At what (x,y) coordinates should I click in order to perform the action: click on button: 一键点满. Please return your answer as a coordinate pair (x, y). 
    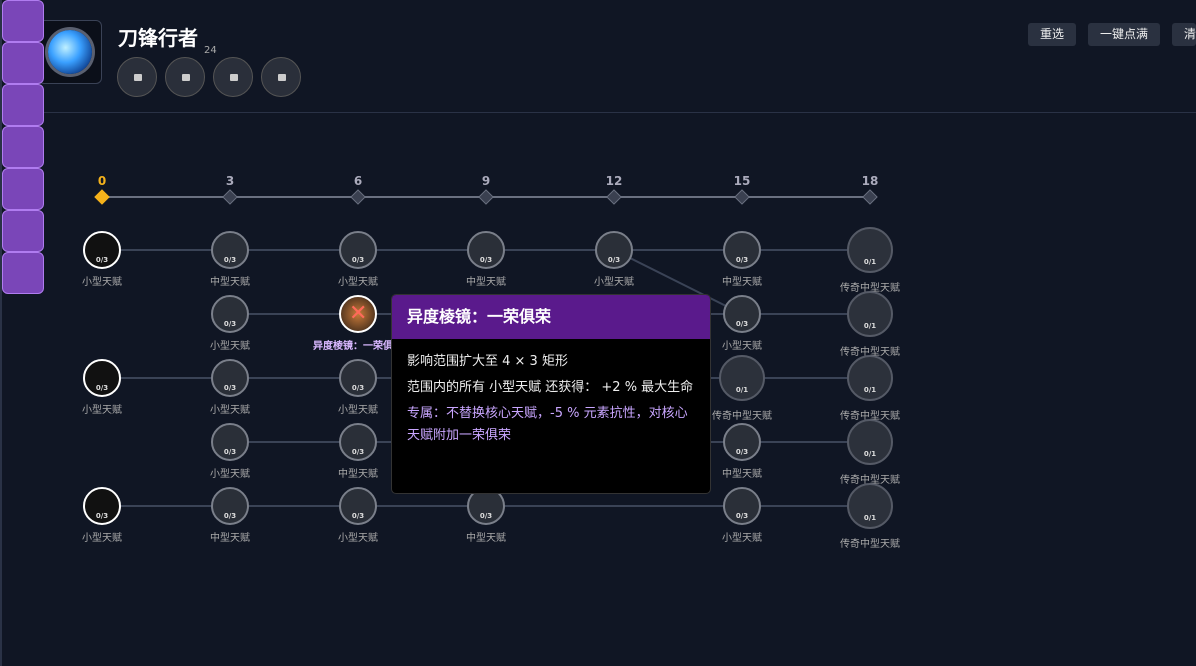
    Looking at the image, I should click on (1124, 34).